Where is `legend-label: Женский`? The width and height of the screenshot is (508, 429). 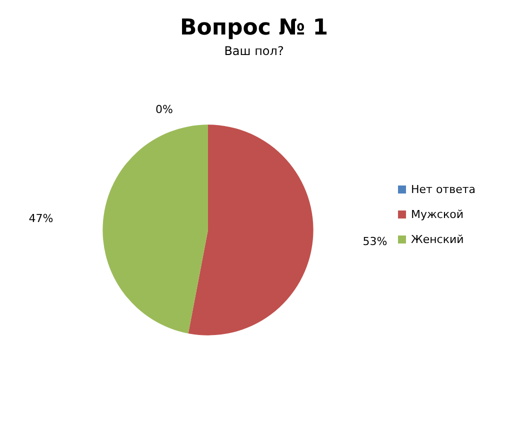
legend-label: Женский is located at coordinates (437, 239).